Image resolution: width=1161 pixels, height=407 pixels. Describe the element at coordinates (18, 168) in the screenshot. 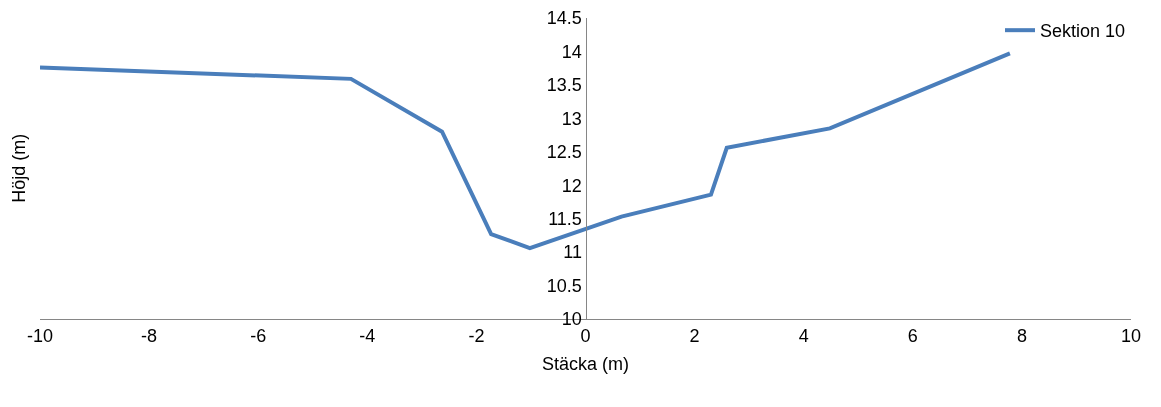

I see `y-axis-title: Höjd (m)` at that location.